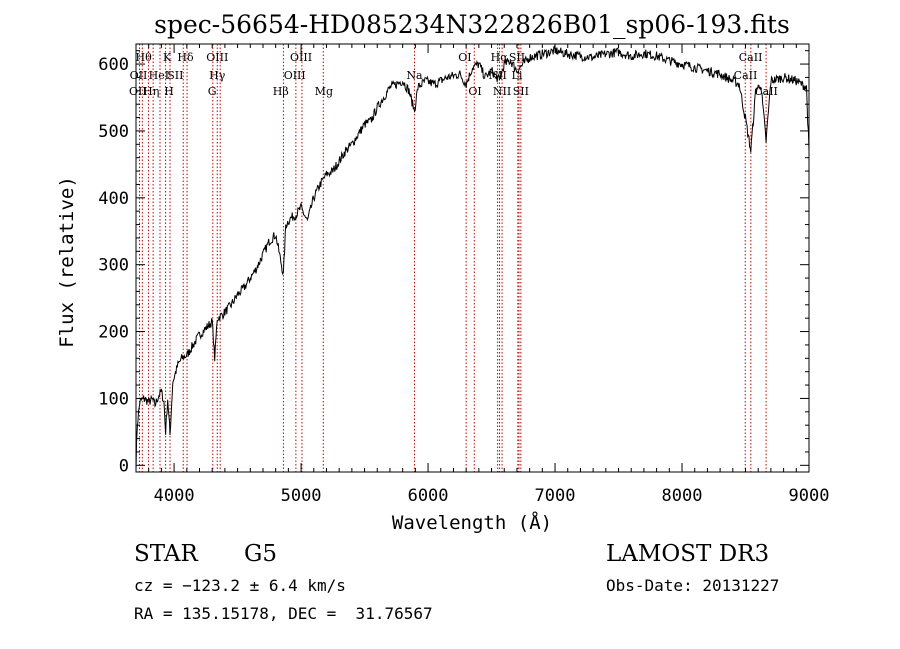  I want to click on observation-date: Obs-Date: 20131227, so click(692, 585).